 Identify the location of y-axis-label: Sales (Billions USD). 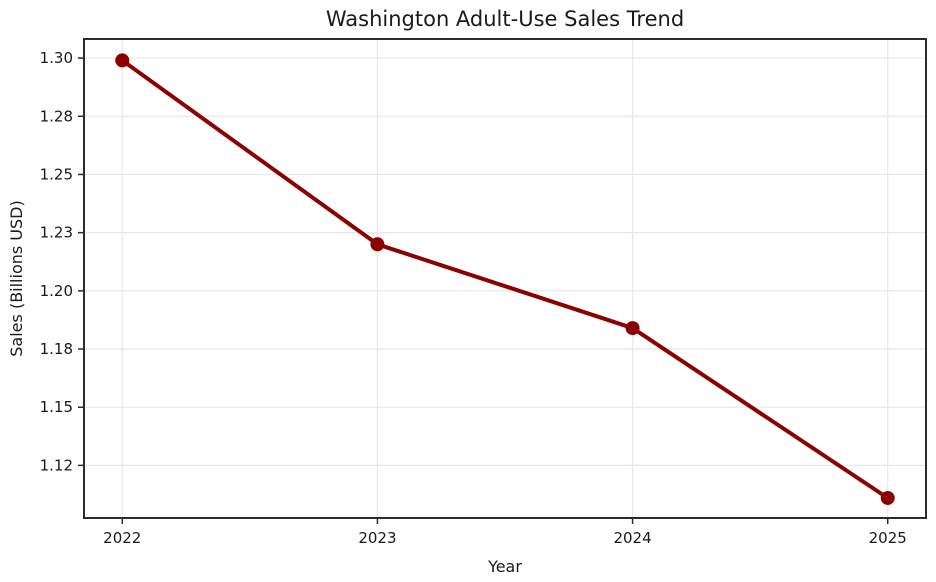
(16, 278).